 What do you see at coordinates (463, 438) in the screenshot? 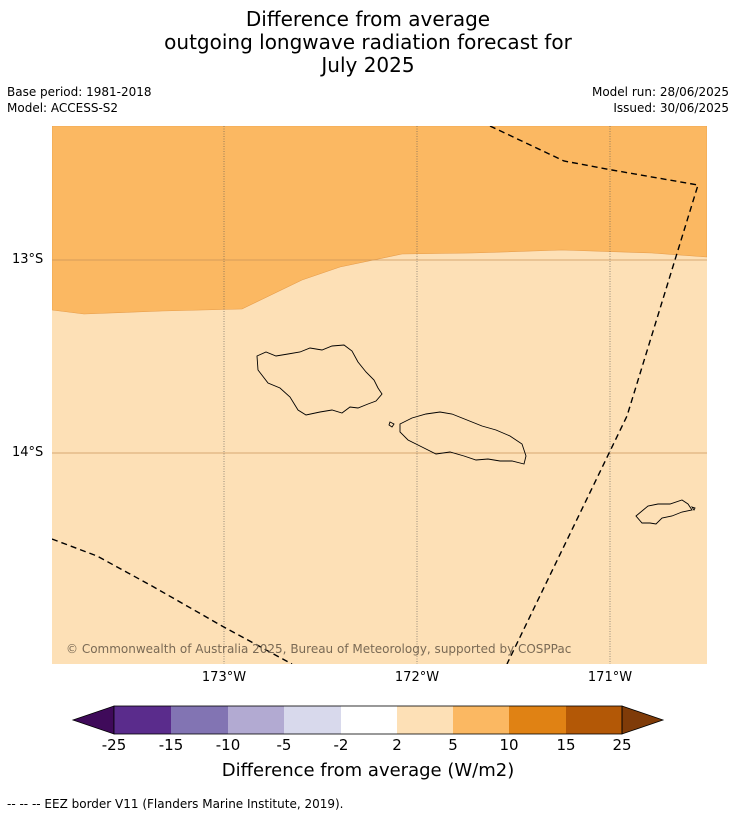
I see `upolu-island` at bounding box center [463, 438].